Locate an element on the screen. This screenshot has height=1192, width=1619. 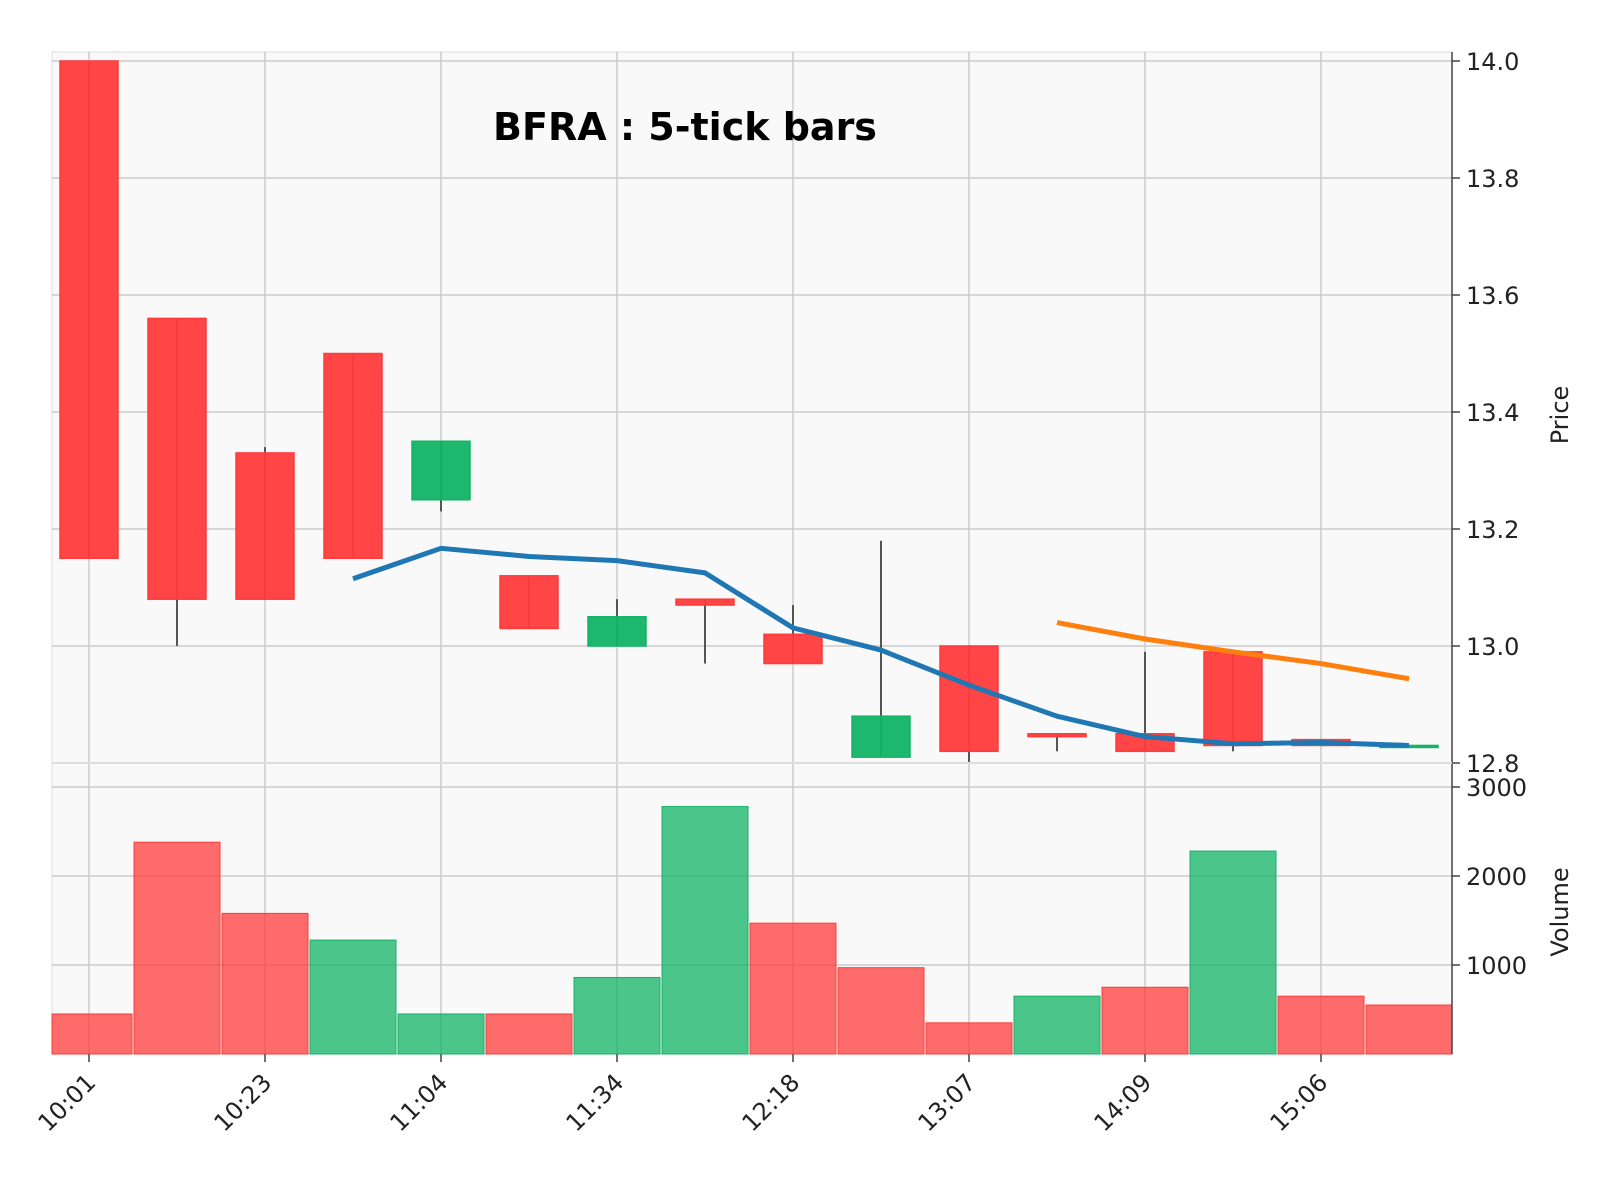
x-tick-label: 11:34 is located at coordinates (595, 1102).